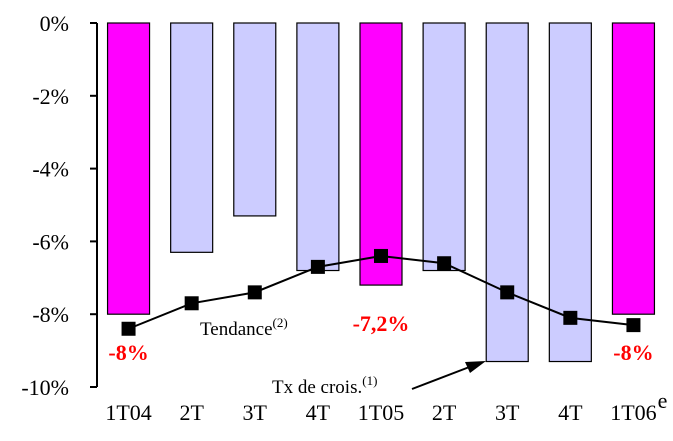 The height and width of the screenshot is (441, 673). Describe the element at coordinates (663, 400) in the screenshot. I see `x-tick-label-superscript: e` at that location.